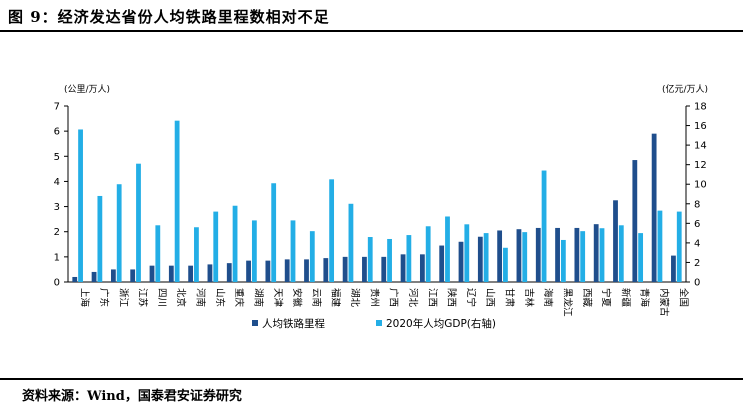 The height and width of the screenshot is (411, 743). Describe the element at coordinates (57, 207) in the screenshot. I see `left-tick-label: 3` at that location.